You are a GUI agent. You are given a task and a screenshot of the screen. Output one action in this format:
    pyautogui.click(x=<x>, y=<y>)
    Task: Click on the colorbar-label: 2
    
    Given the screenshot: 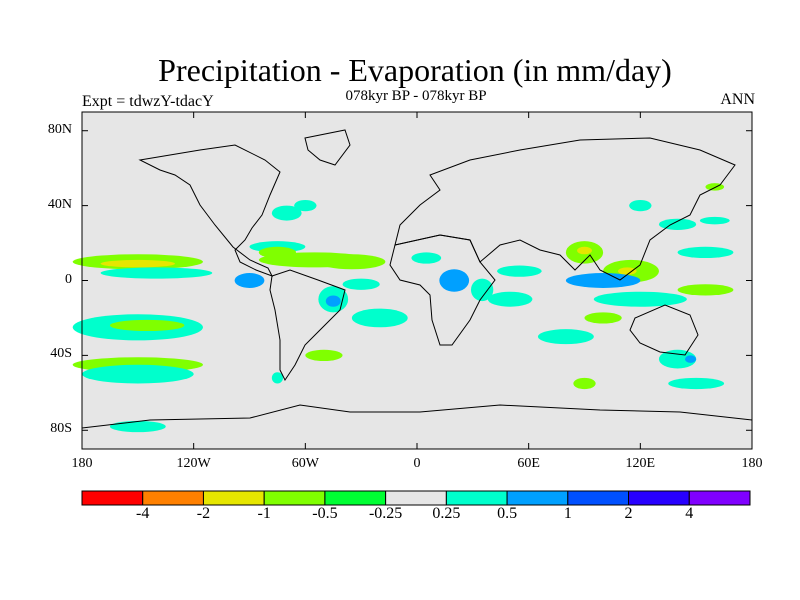 What is the action you would take?
    pyautogui.click(x=628, y=513)
    